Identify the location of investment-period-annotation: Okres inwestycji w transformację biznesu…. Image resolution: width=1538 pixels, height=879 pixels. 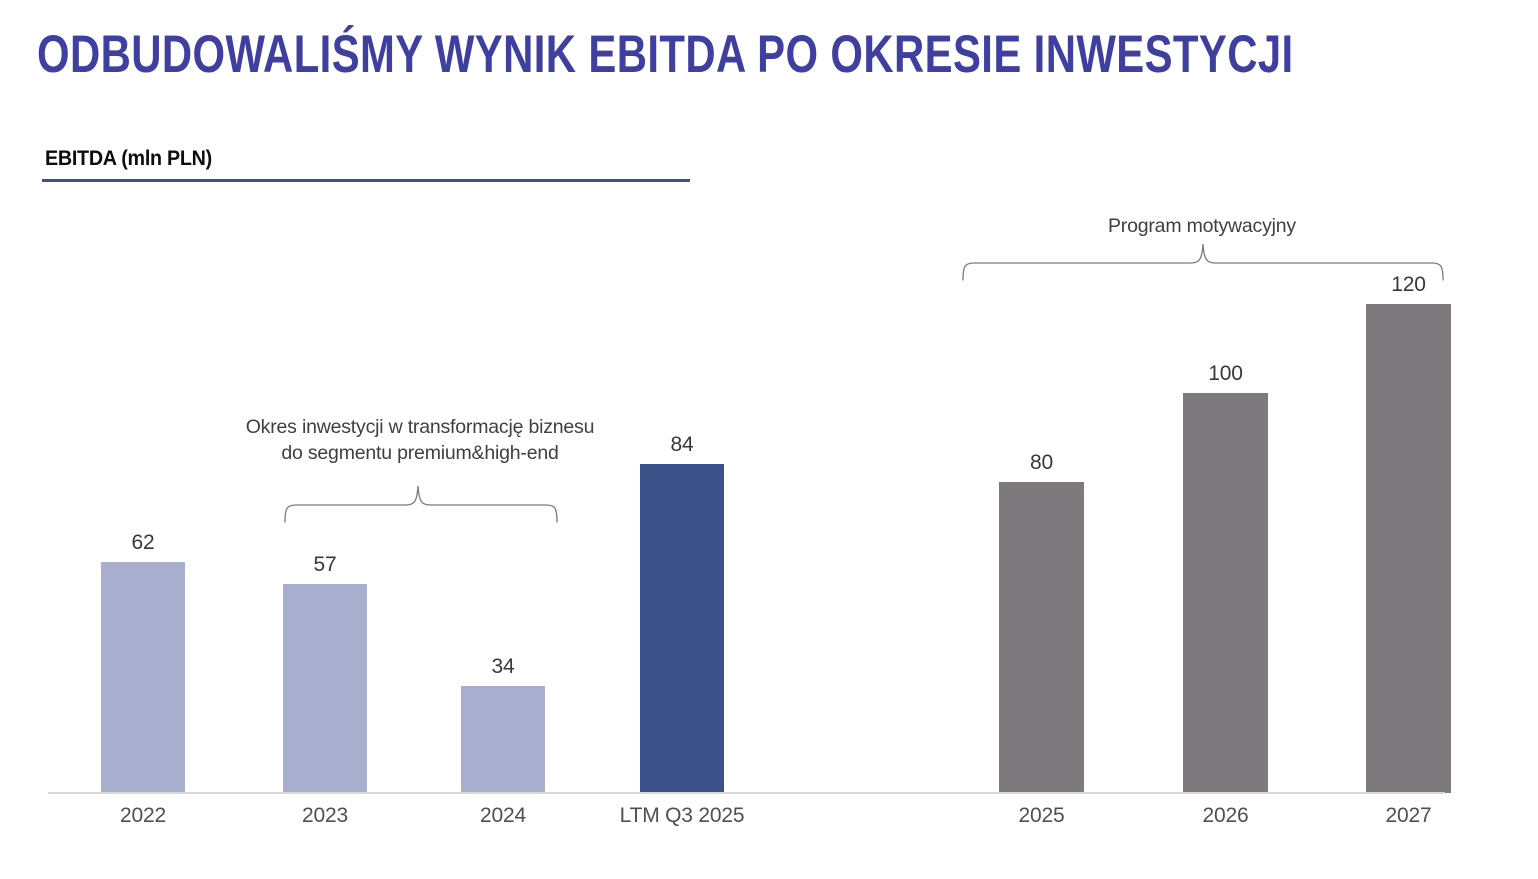
(420, 440).